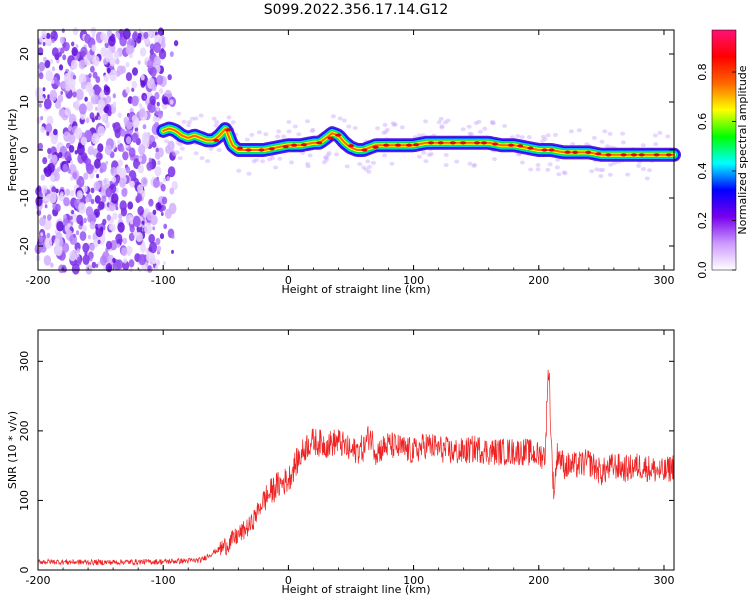  I want to click on colorbar-gradient, so click(724, 150).